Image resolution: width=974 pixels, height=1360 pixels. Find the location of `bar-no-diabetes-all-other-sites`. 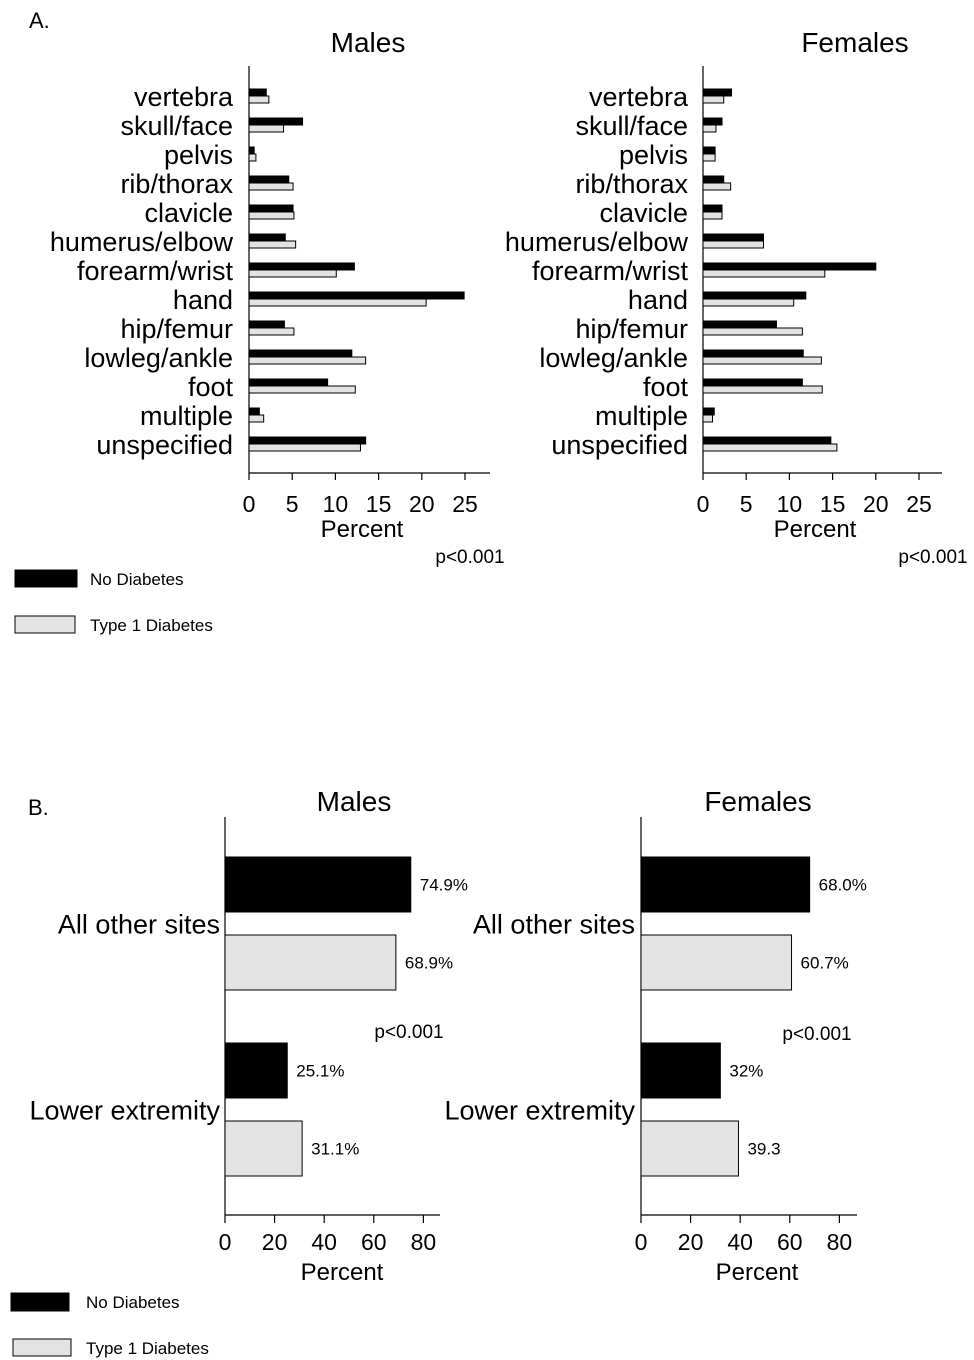

bar-no-diabetes-all-other-sites is located at coordinates (725, 884).